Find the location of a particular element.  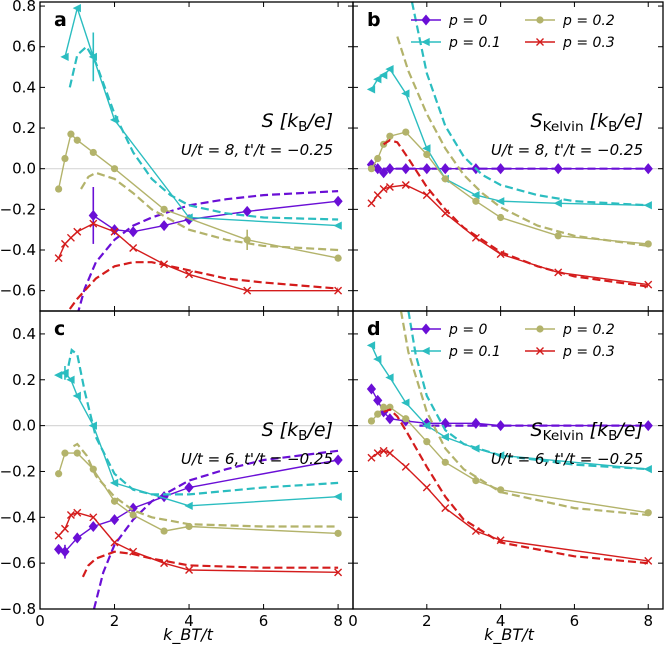

x-axis-label: k_BT/t is located at coordinates (188, 635).